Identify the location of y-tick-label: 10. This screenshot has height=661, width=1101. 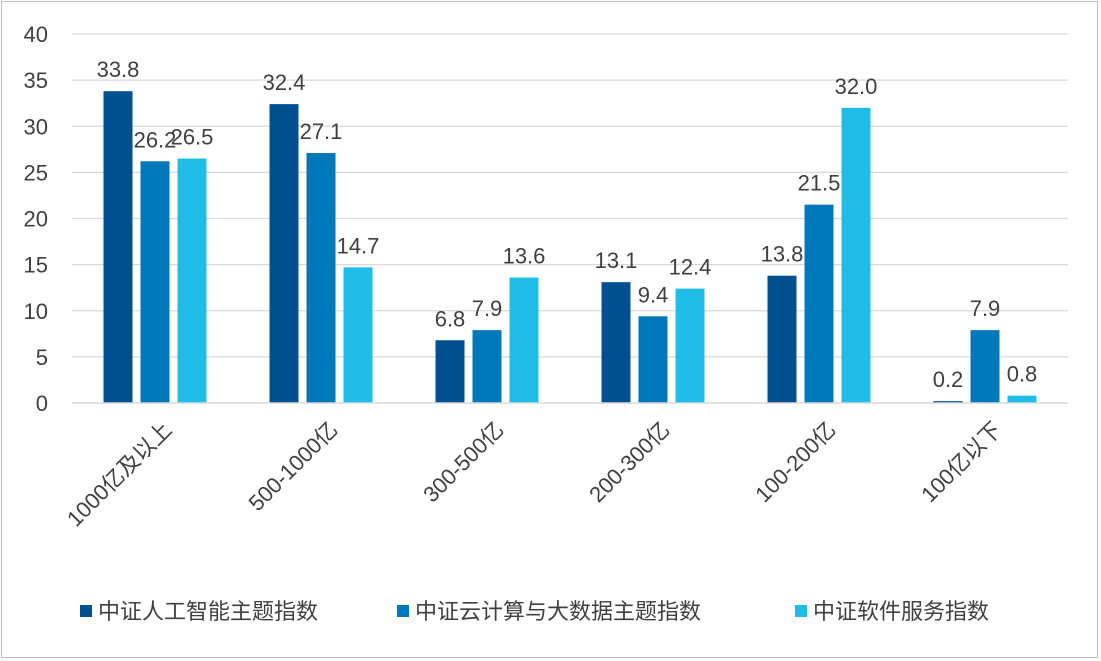
(36, 311).